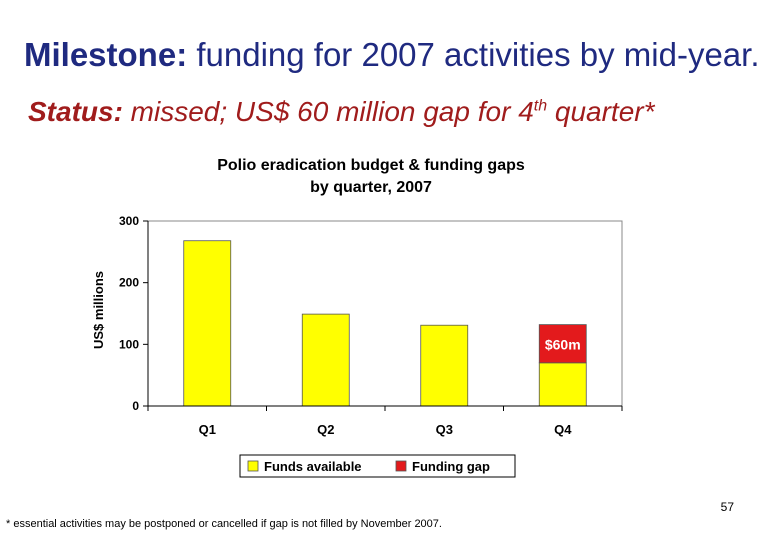  Describe the element at coordinates (601, 111) in the screenshot. I see `status-tail: quarter*` at that location.